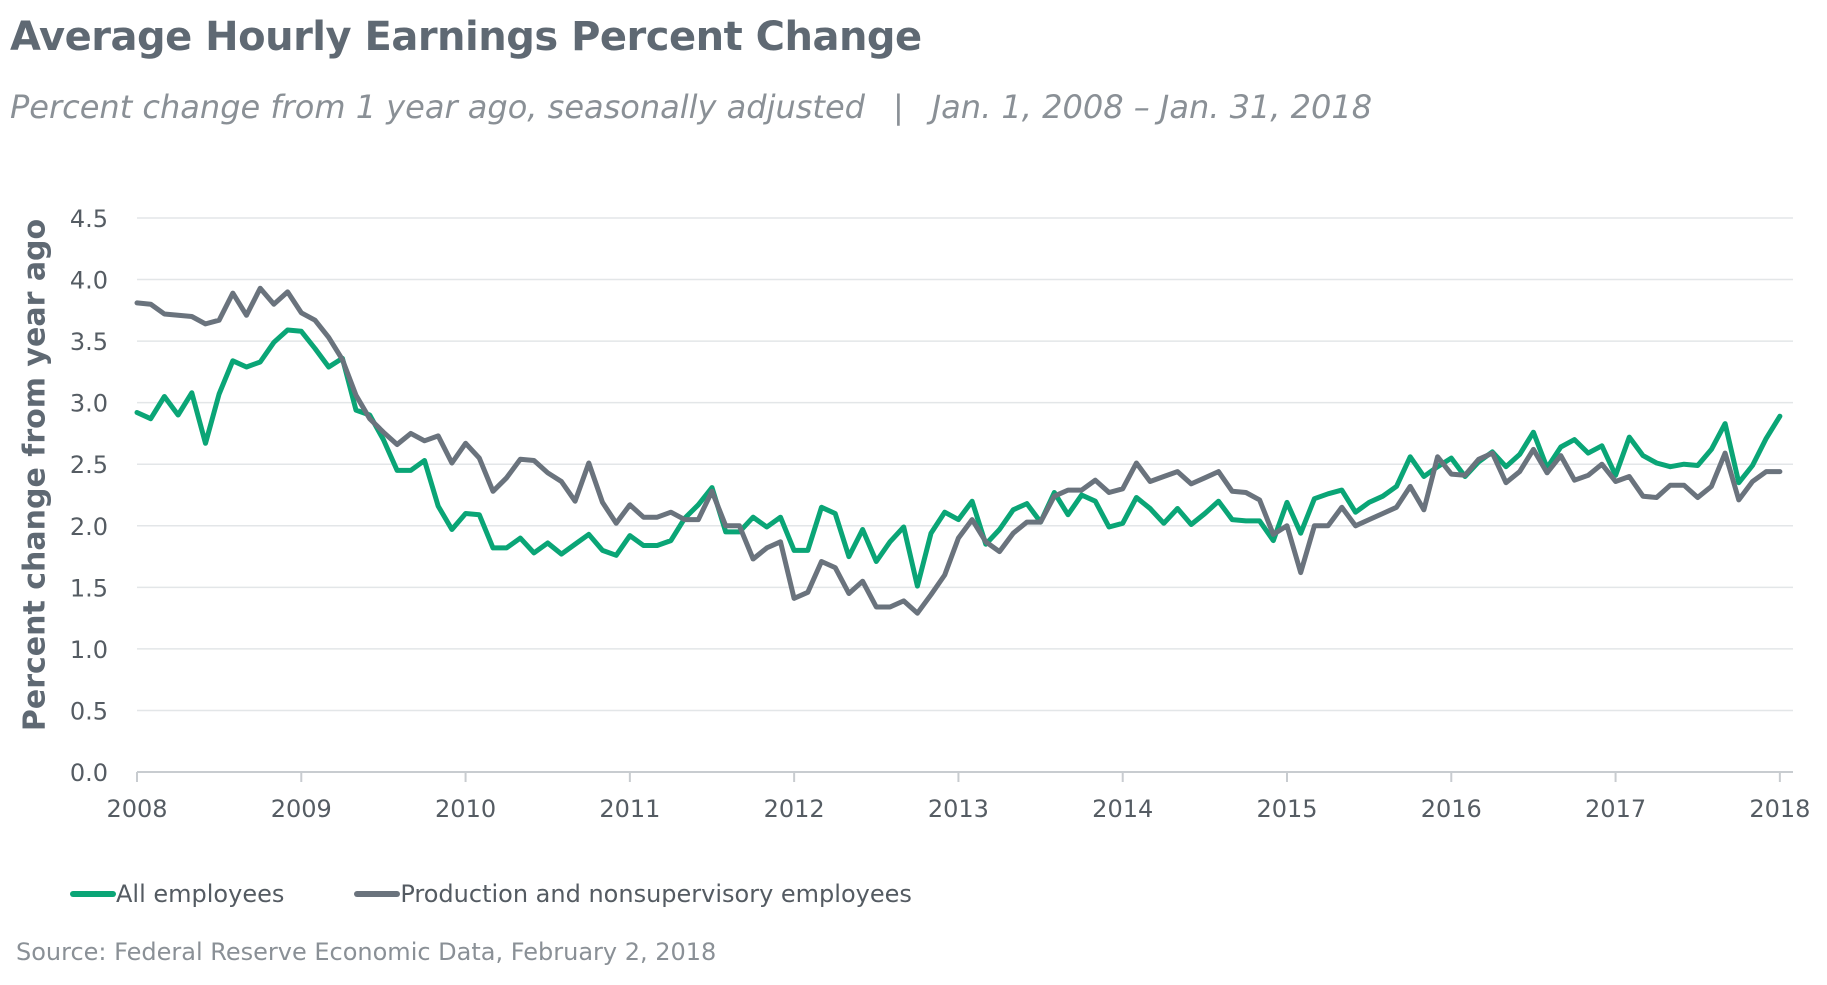 The width and height of the screenshot is (1827, 985). Describe the element at coordinates (1152, 107) in the screenshot. I see `subtitle-date-range: Jan. 1, 2008 – Jan. 31, 2018` at that location.